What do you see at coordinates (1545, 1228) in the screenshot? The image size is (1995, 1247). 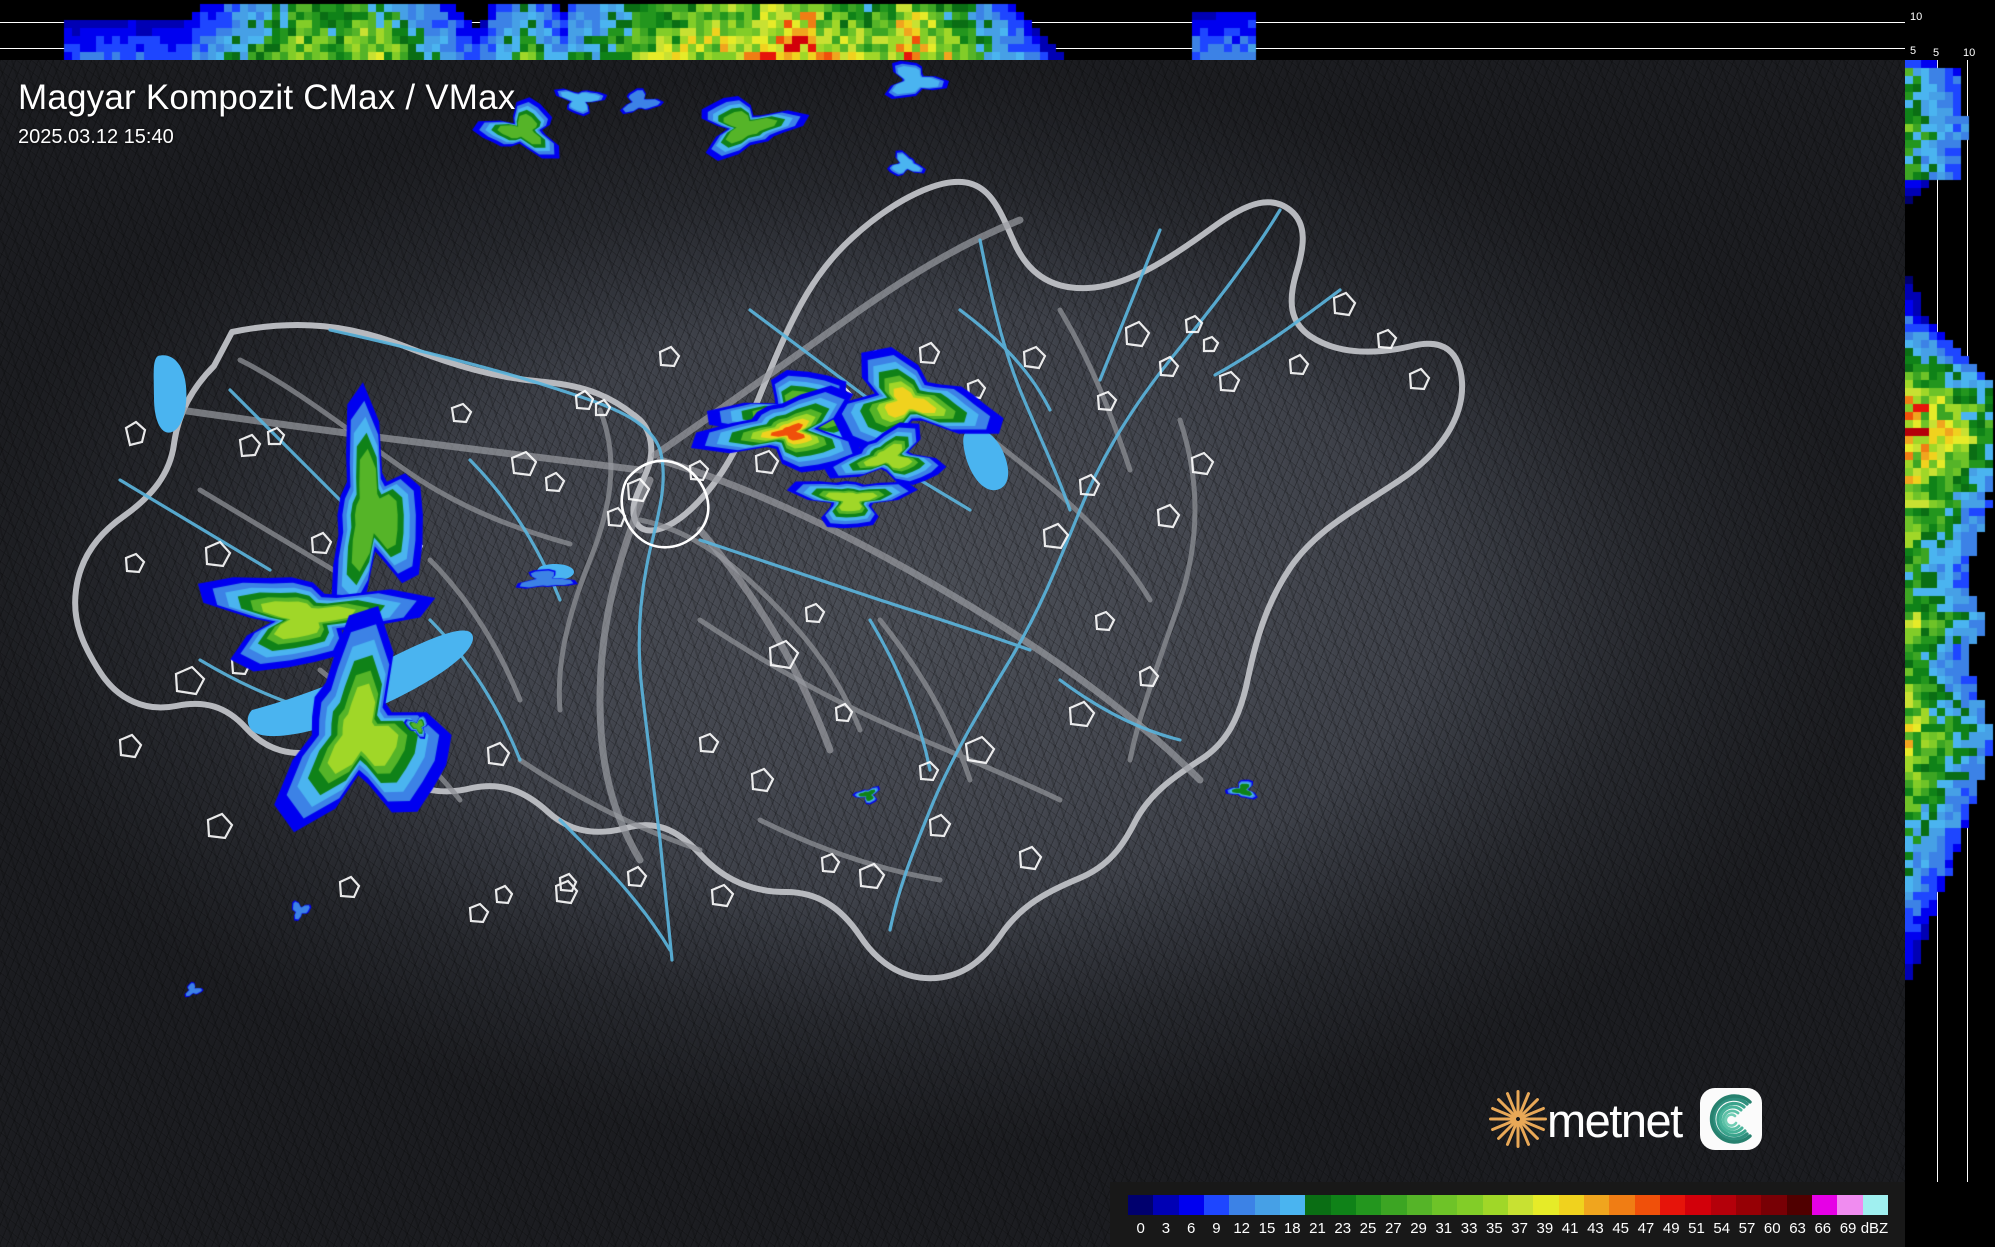 I see `legend-tick-39: 39` at bounding box center [1545, 1228].